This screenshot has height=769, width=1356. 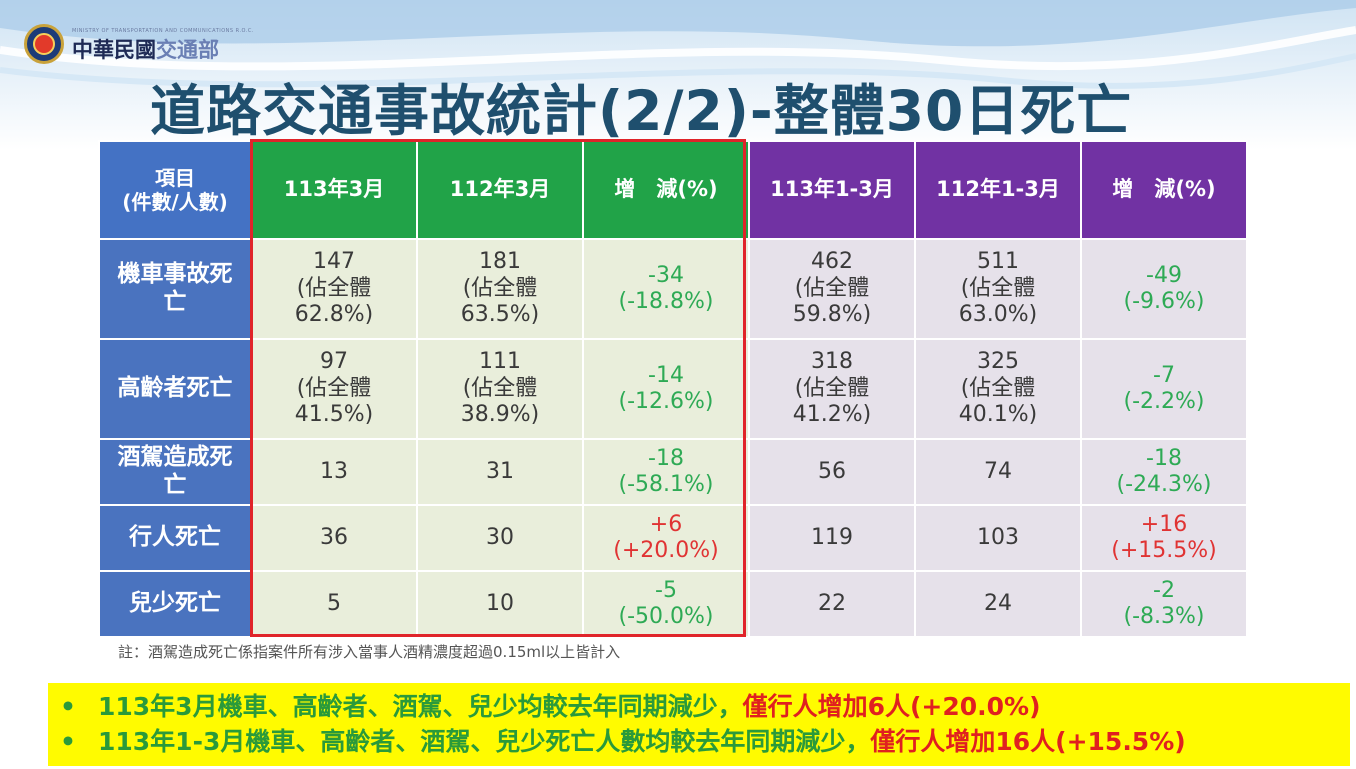 I want to click on summary-highlight: 僅行人增加6人(+20.0%), so click(x=891, y=706).